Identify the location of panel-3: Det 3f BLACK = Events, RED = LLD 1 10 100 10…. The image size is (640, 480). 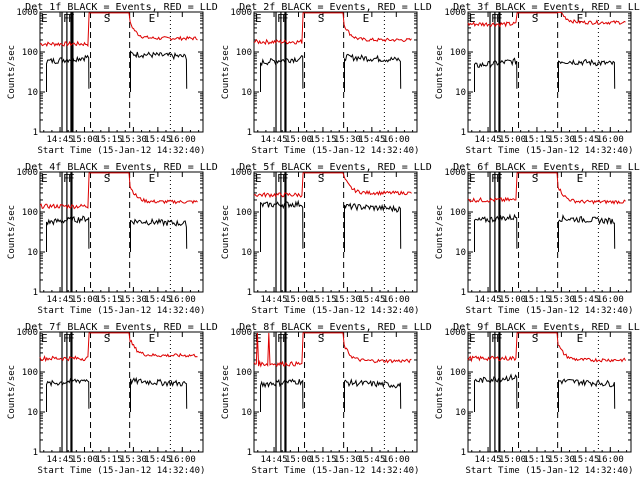
(537, 79).